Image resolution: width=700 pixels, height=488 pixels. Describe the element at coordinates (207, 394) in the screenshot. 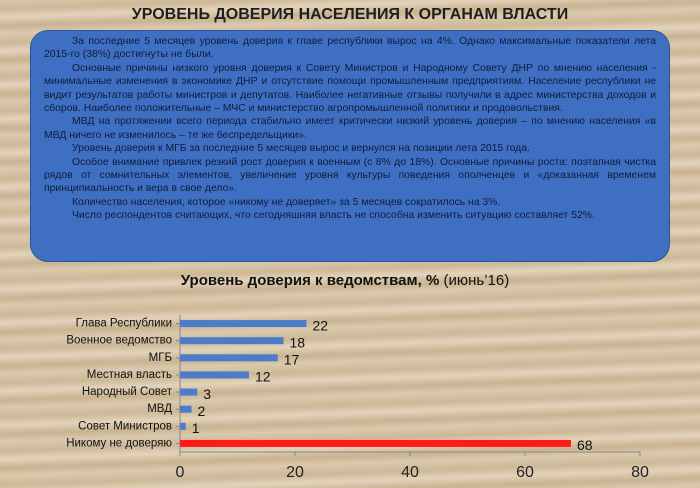

I see `value-label: 3` at that location.